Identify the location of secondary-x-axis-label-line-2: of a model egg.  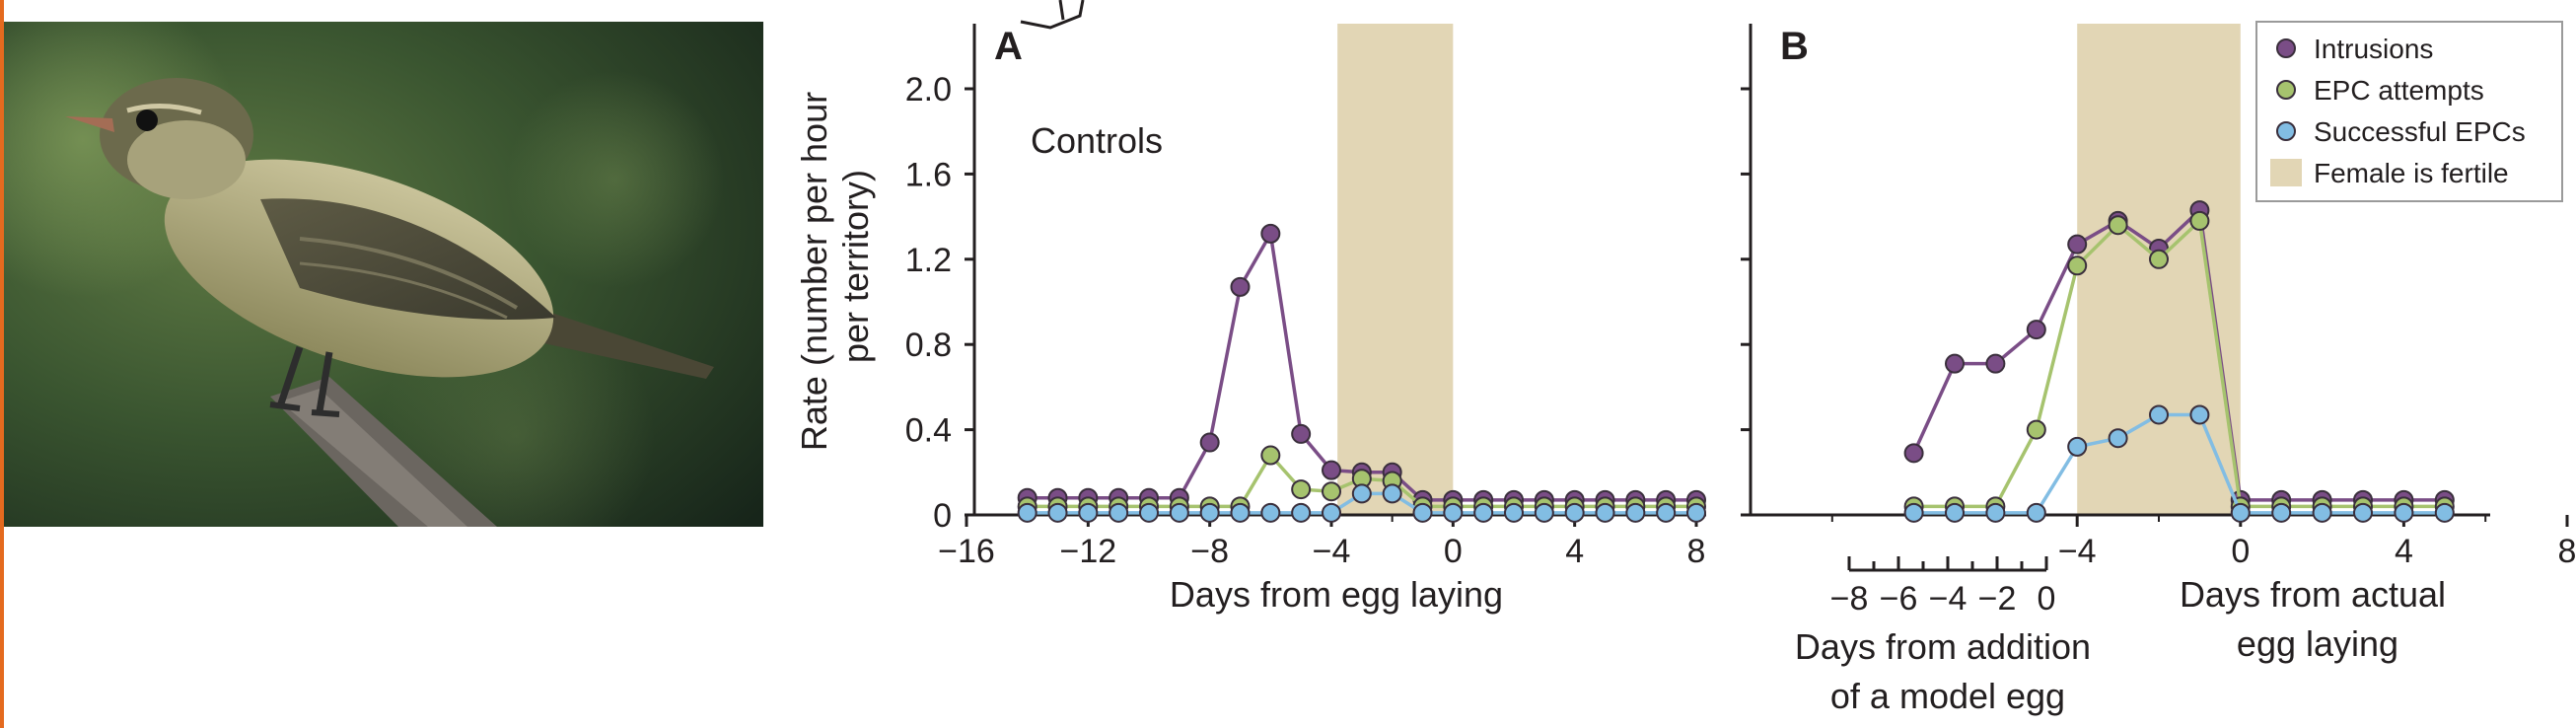
(1947, 696).